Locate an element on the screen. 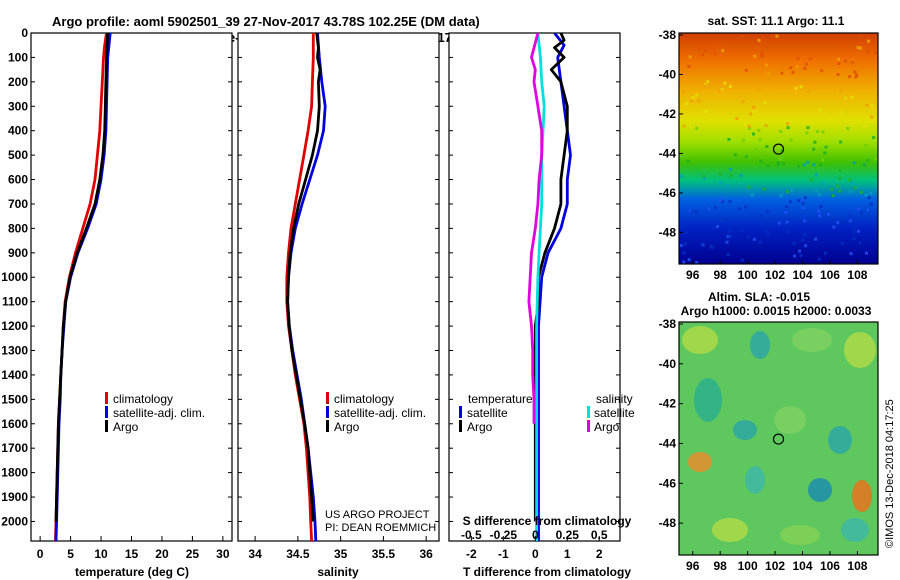  sla-map-title: Altim. SLA: -0.015 is located at coordinates (759, 297).